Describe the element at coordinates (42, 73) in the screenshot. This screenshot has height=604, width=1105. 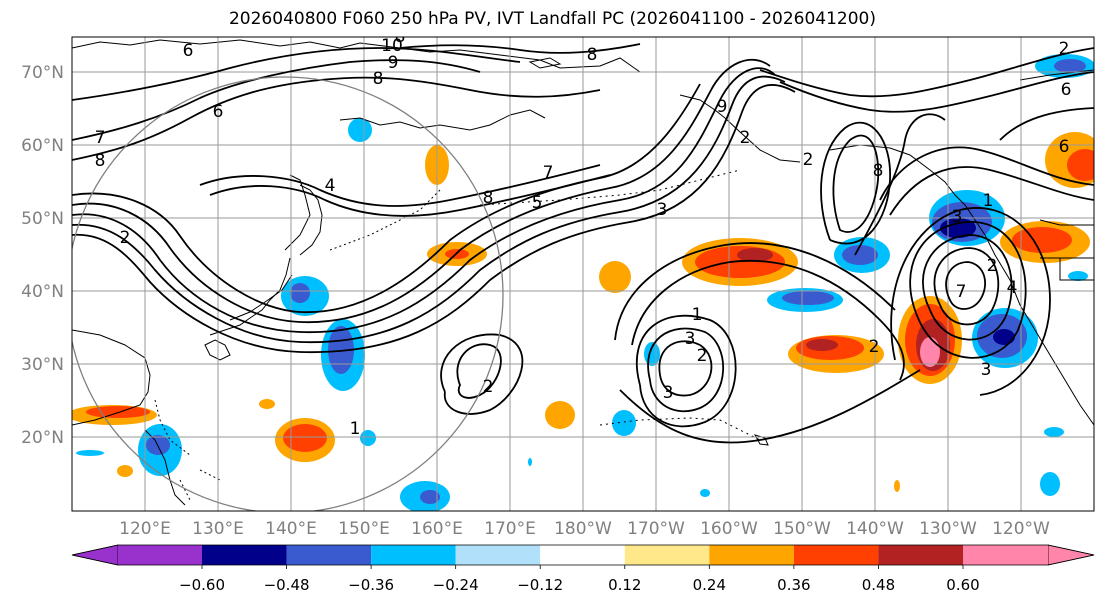
I see `lat-tick-label: 70°N` at that location.